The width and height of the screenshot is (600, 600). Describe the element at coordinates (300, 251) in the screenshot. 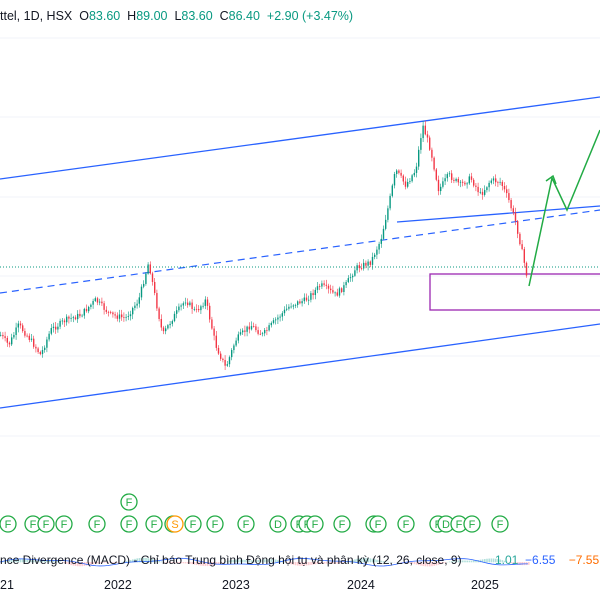

I see `channel-midline` at that location.